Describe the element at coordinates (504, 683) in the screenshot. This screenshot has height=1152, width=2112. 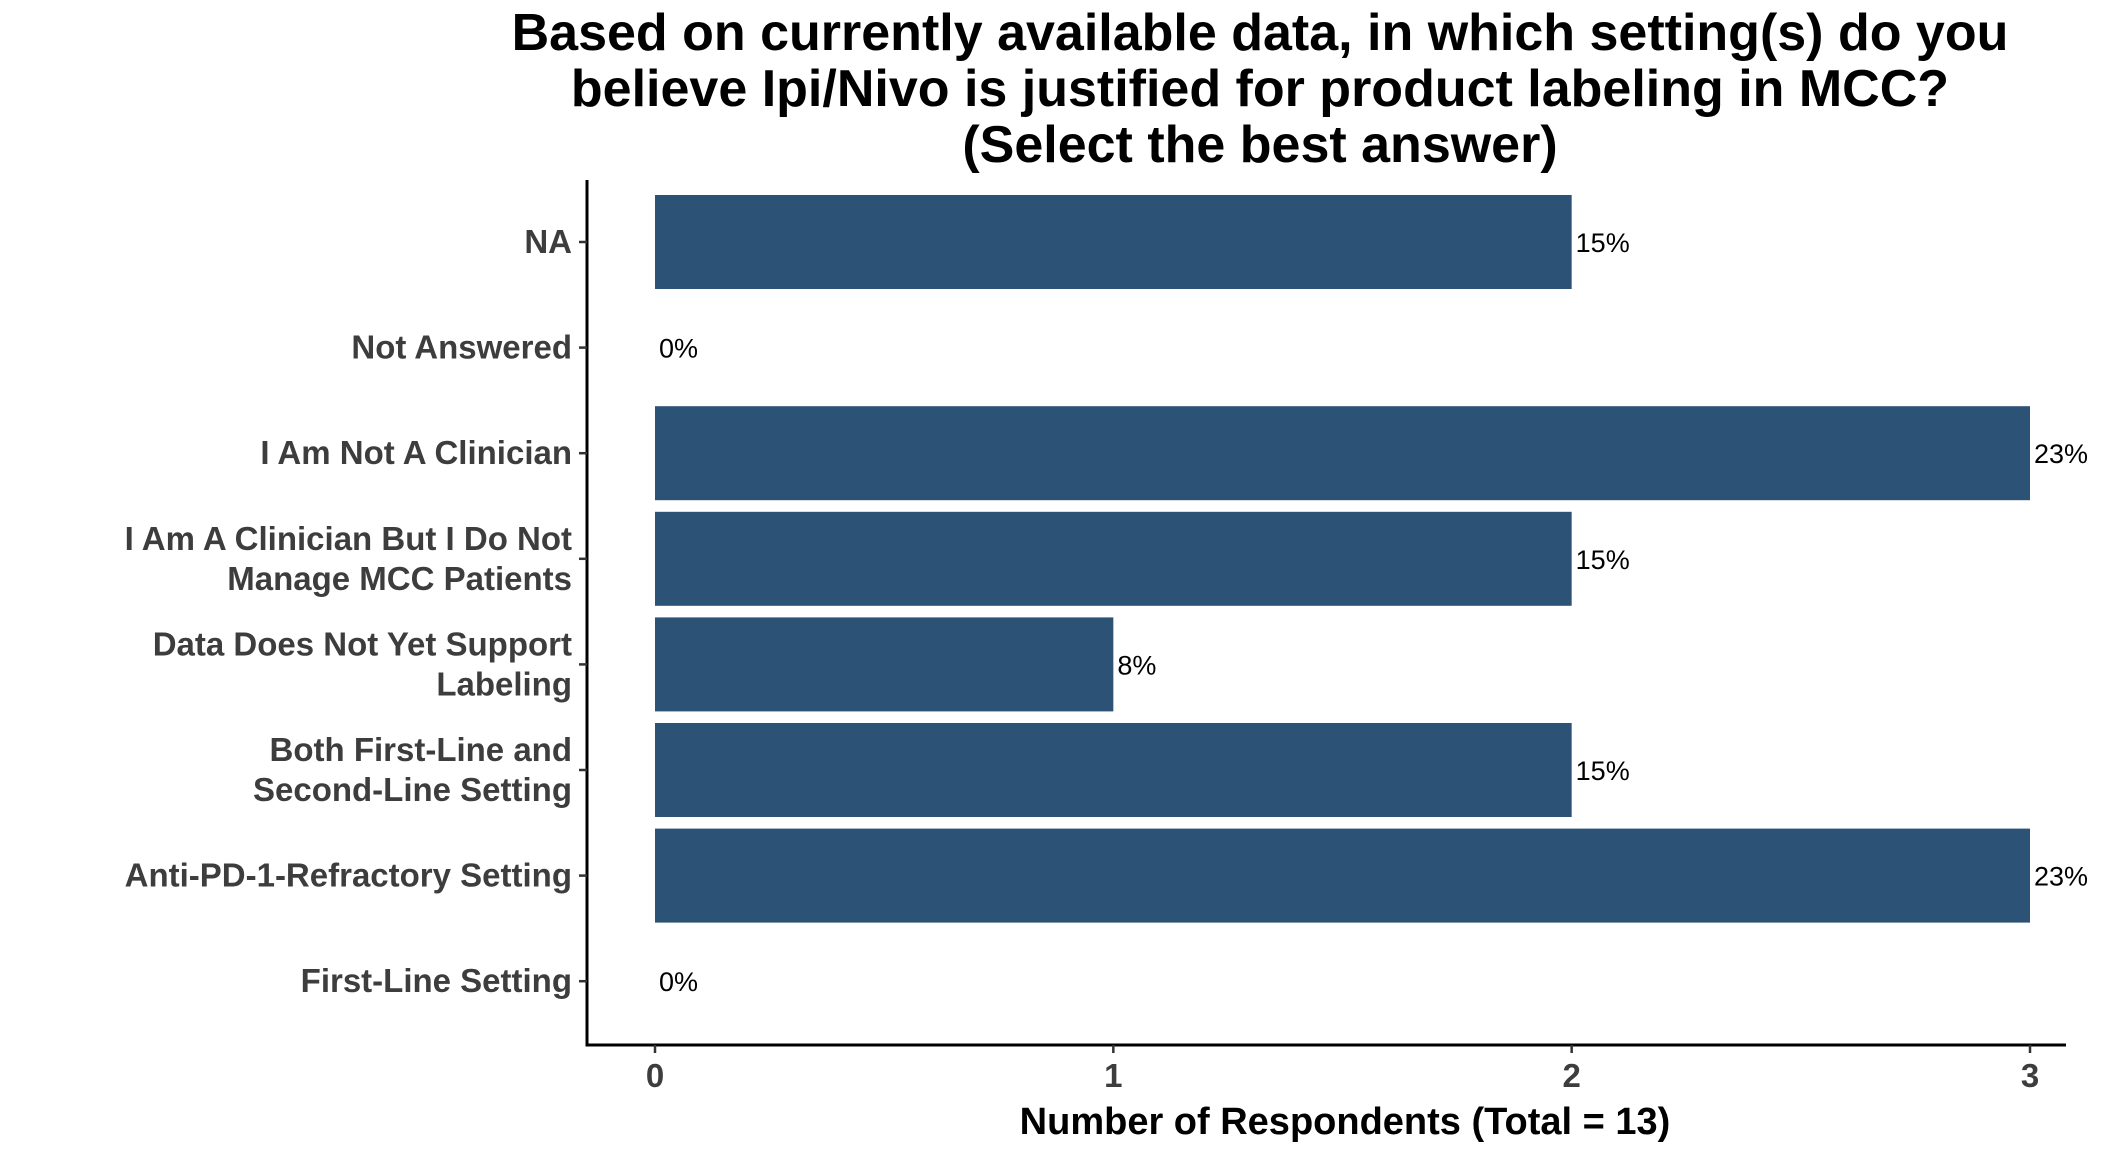
I see `y-tick-label: Labeling` at that location.